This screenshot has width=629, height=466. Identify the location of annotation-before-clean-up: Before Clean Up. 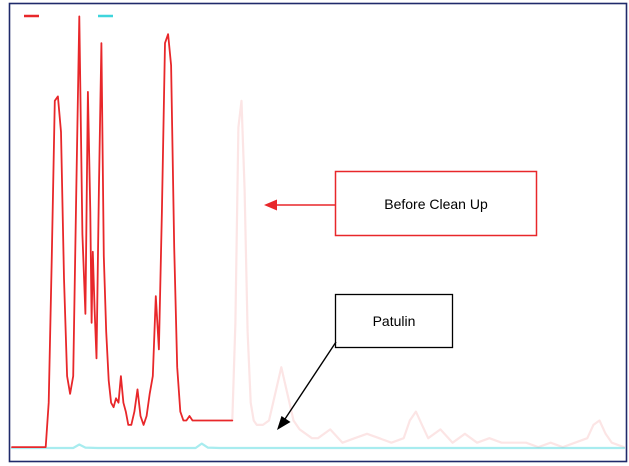
(401, 203).